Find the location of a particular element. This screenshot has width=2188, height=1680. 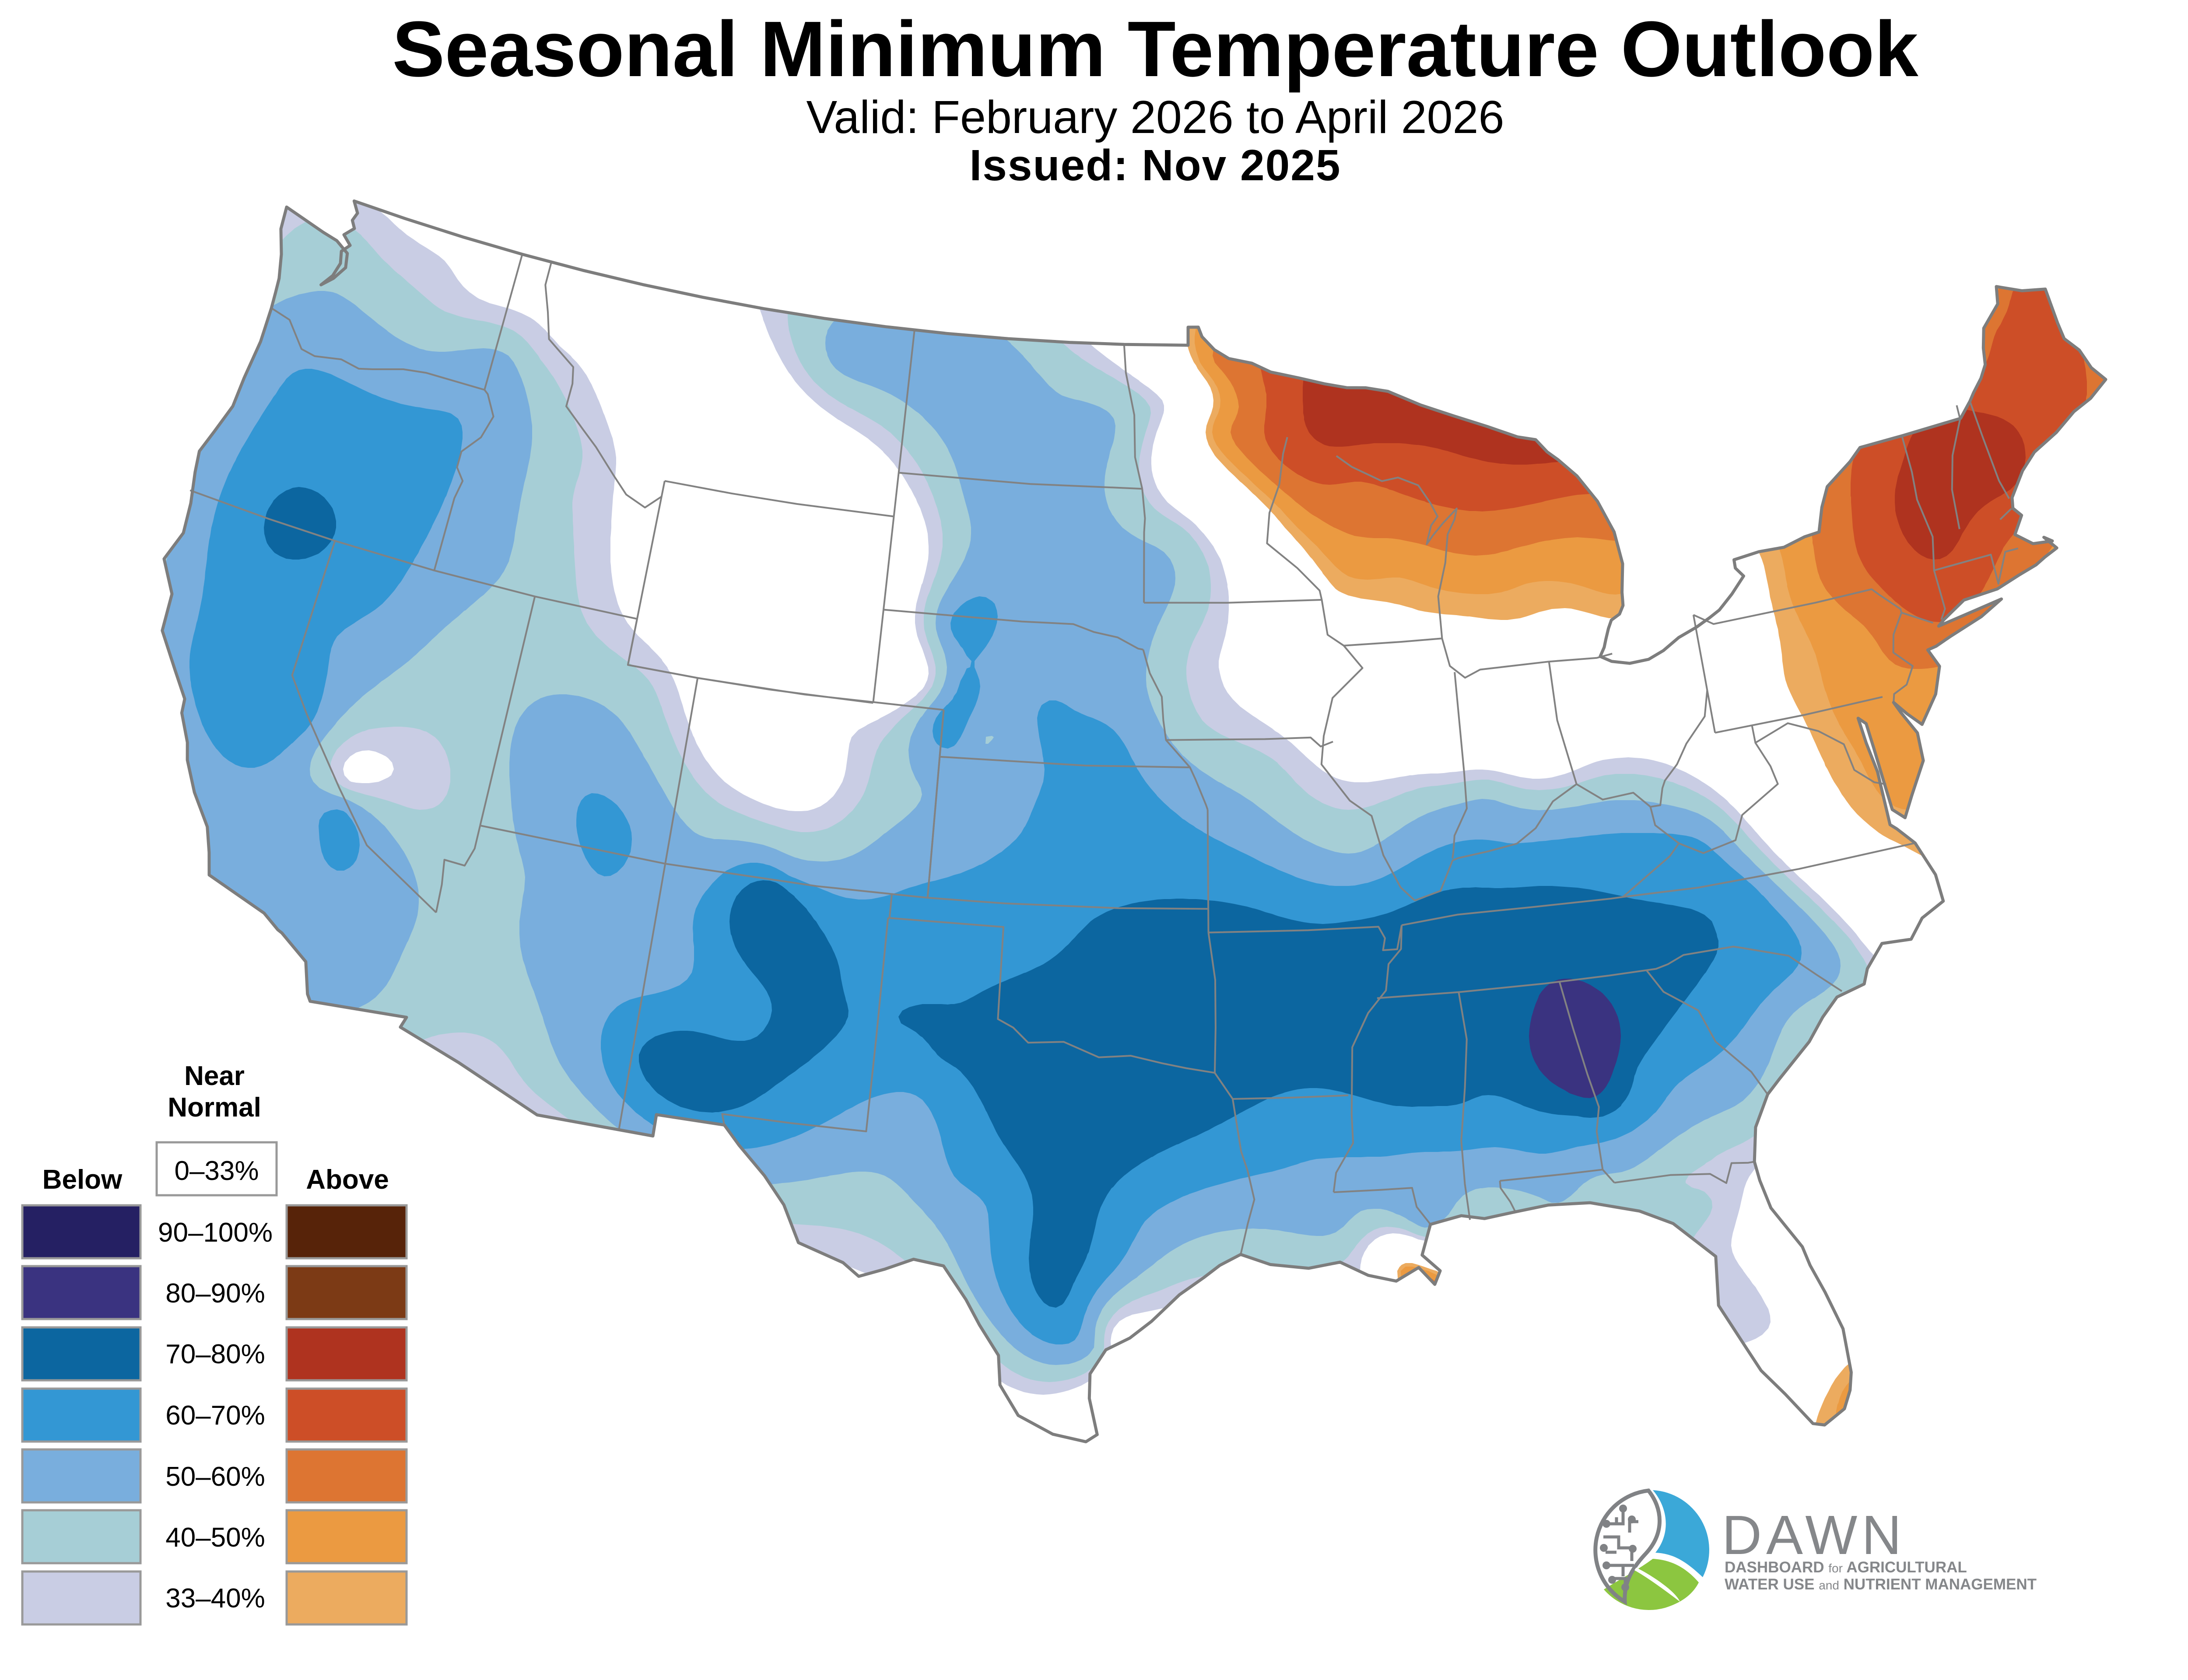

svg-text: Near is located at coordinates (215, 1076).